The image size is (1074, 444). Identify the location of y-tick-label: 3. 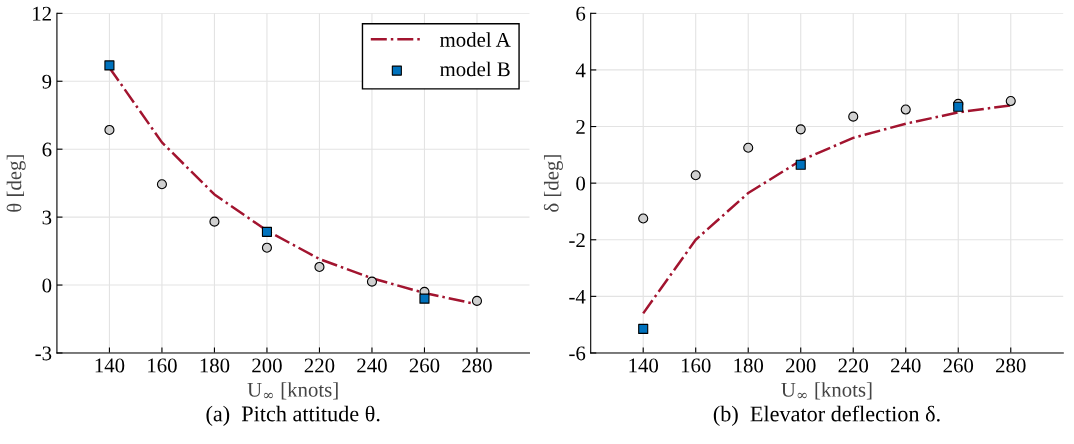
(47, 217).